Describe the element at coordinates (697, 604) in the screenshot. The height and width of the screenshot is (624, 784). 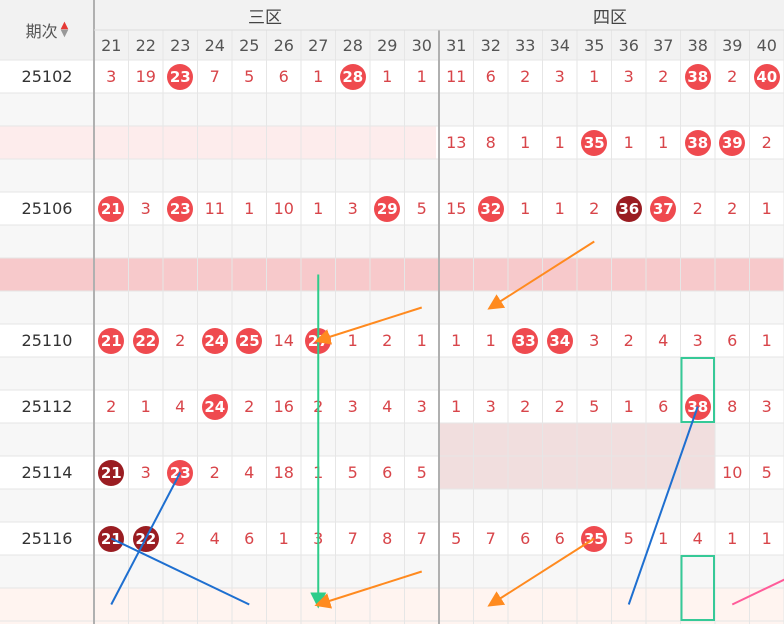
I see `selected-number-ball: 38` at that location.